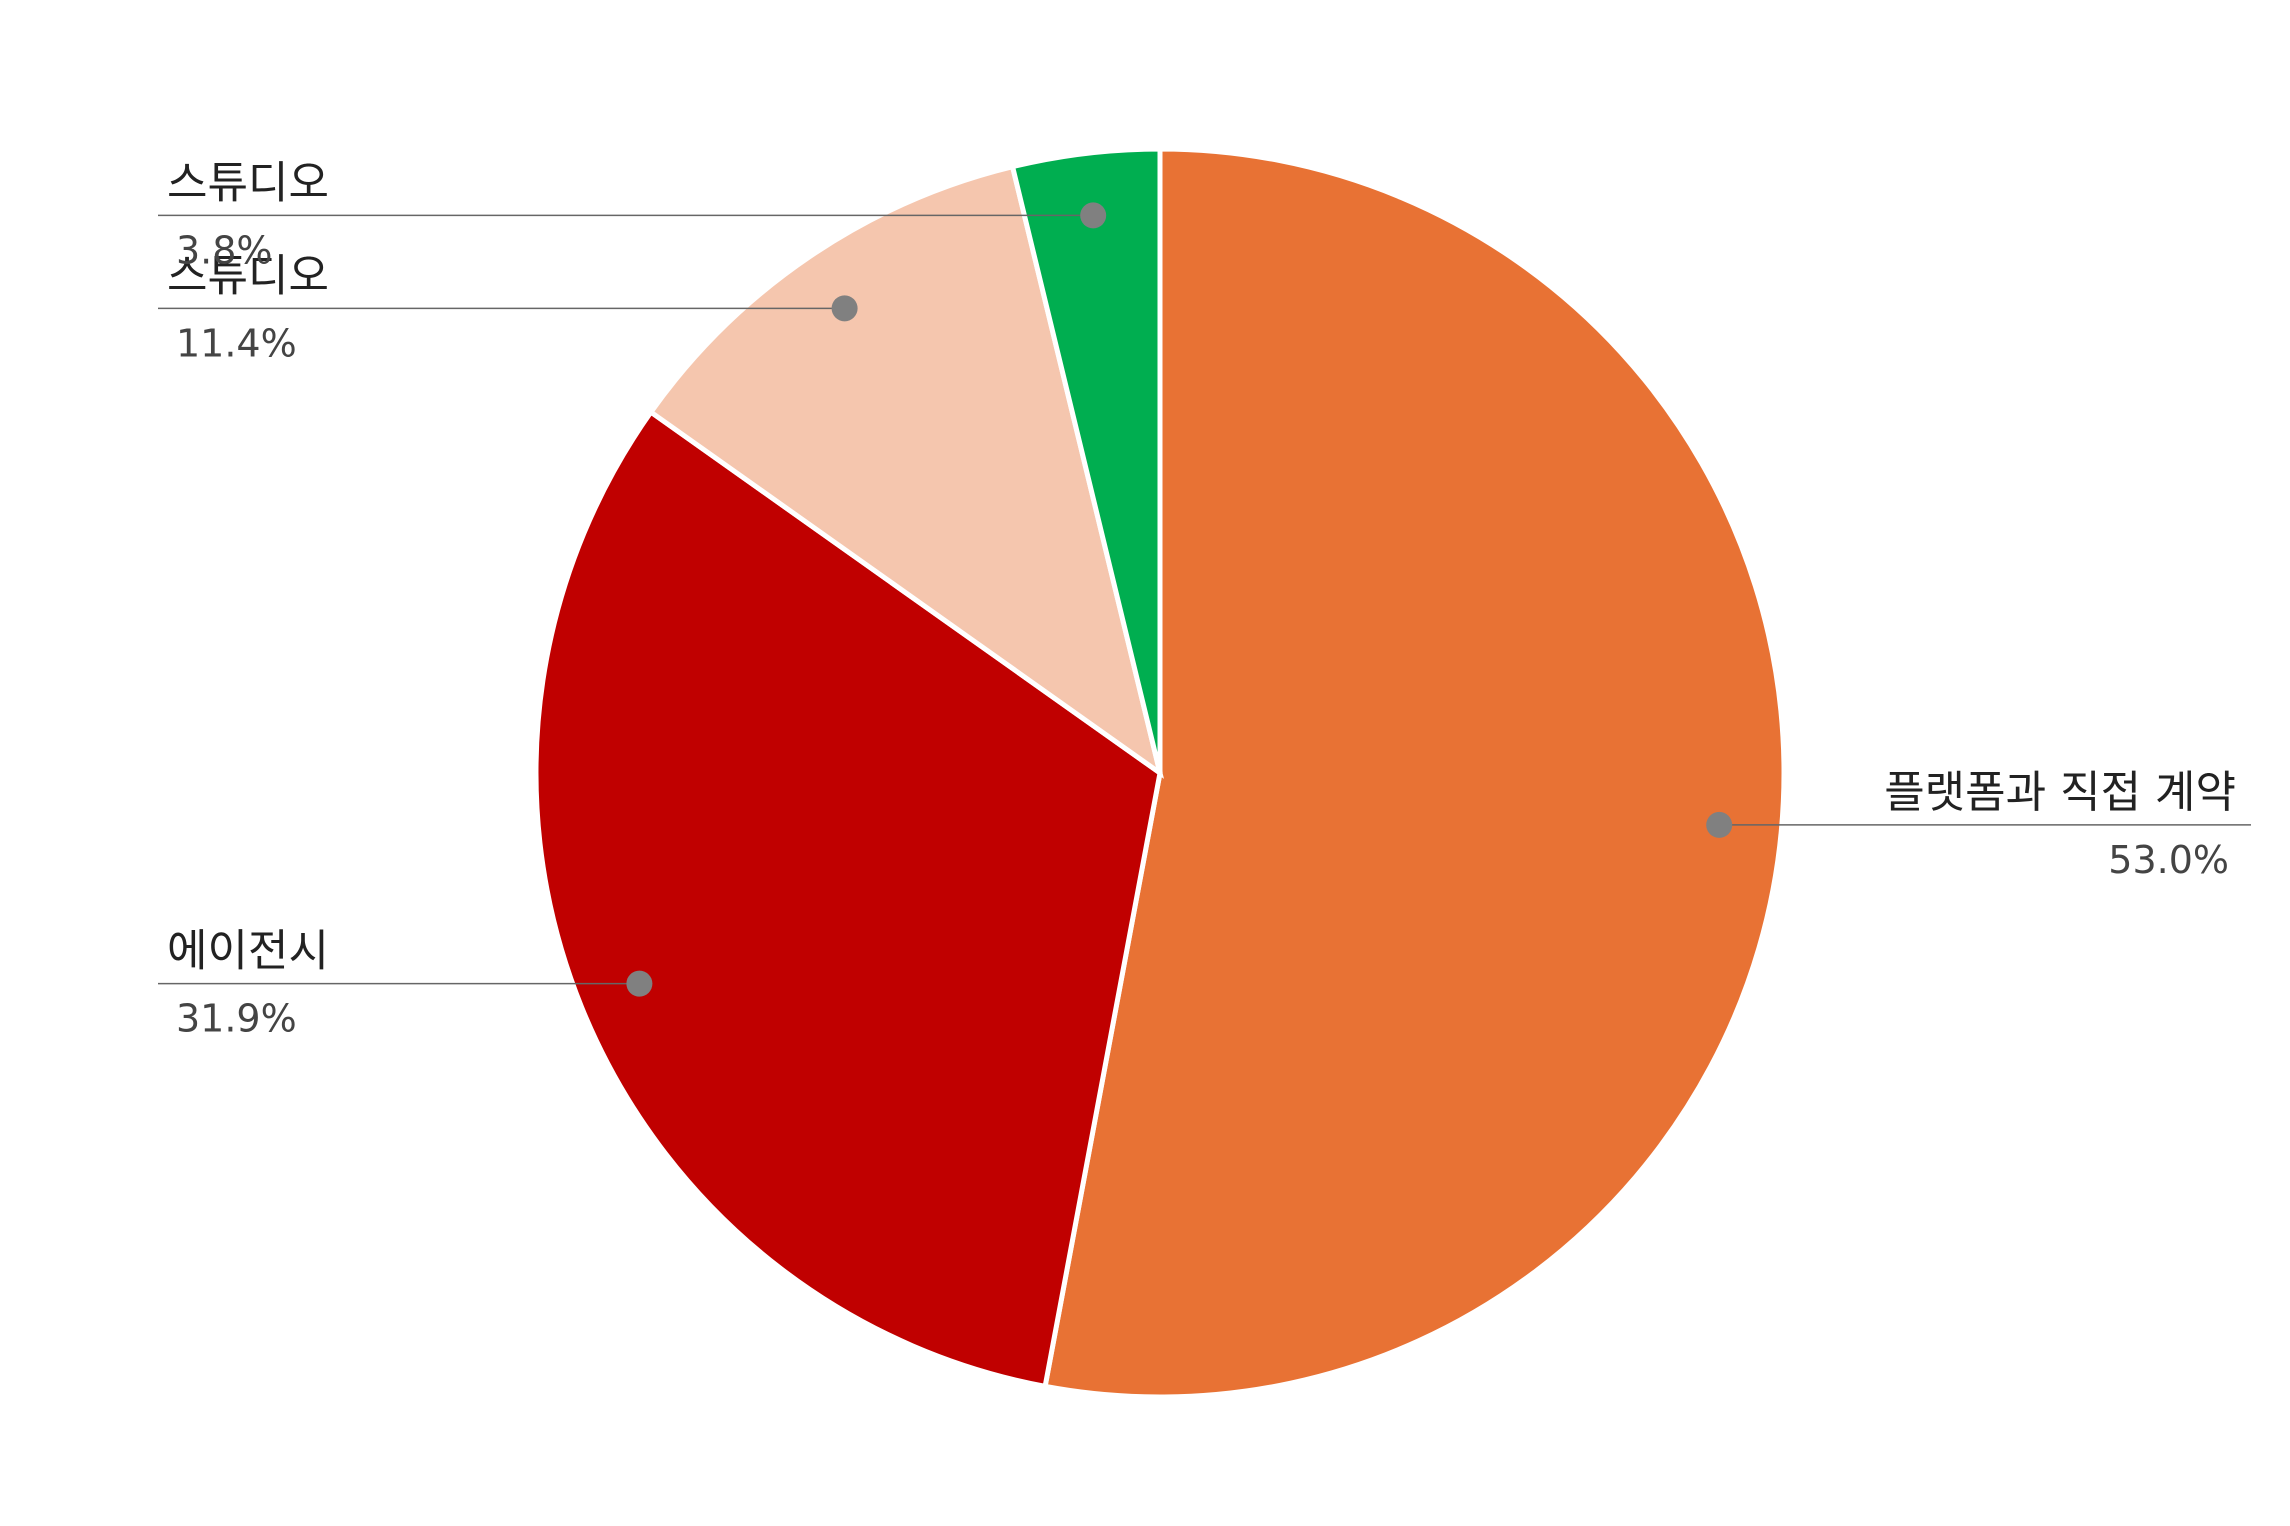  I want to click on slice-label: 에이전시, so click(248, 951).